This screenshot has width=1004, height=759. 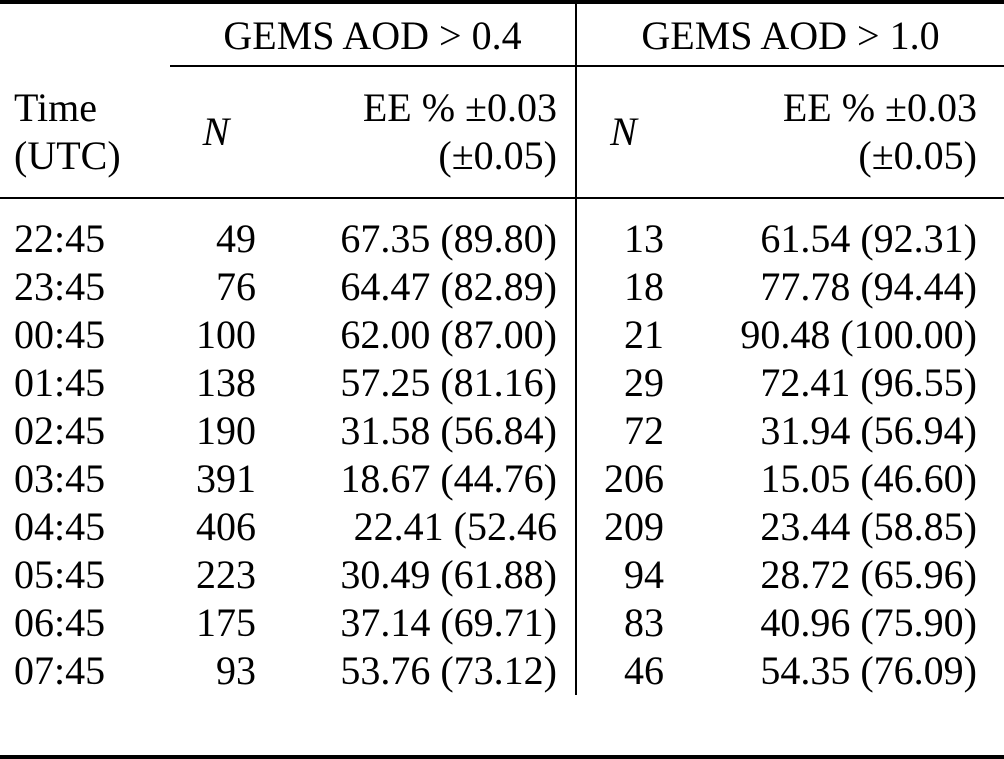 What do you see at coordinates (419, 230) in the screenshot?
I see `ee-cell-aod04: 67.35 (89.80)` at bounding box center [419, 230].